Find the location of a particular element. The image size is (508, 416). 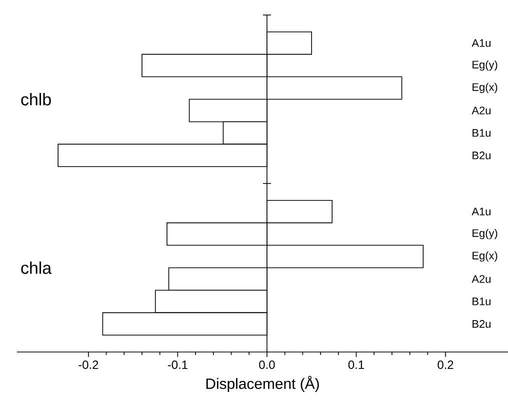

x-tick-label: -0.2 is located at coordinates (88, 364).